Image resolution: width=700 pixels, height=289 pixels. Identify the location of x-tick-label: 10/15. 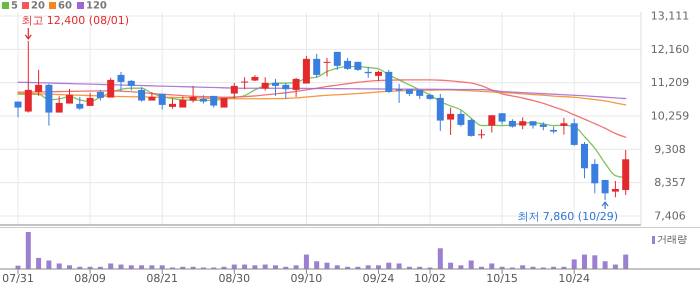
(502, 278).